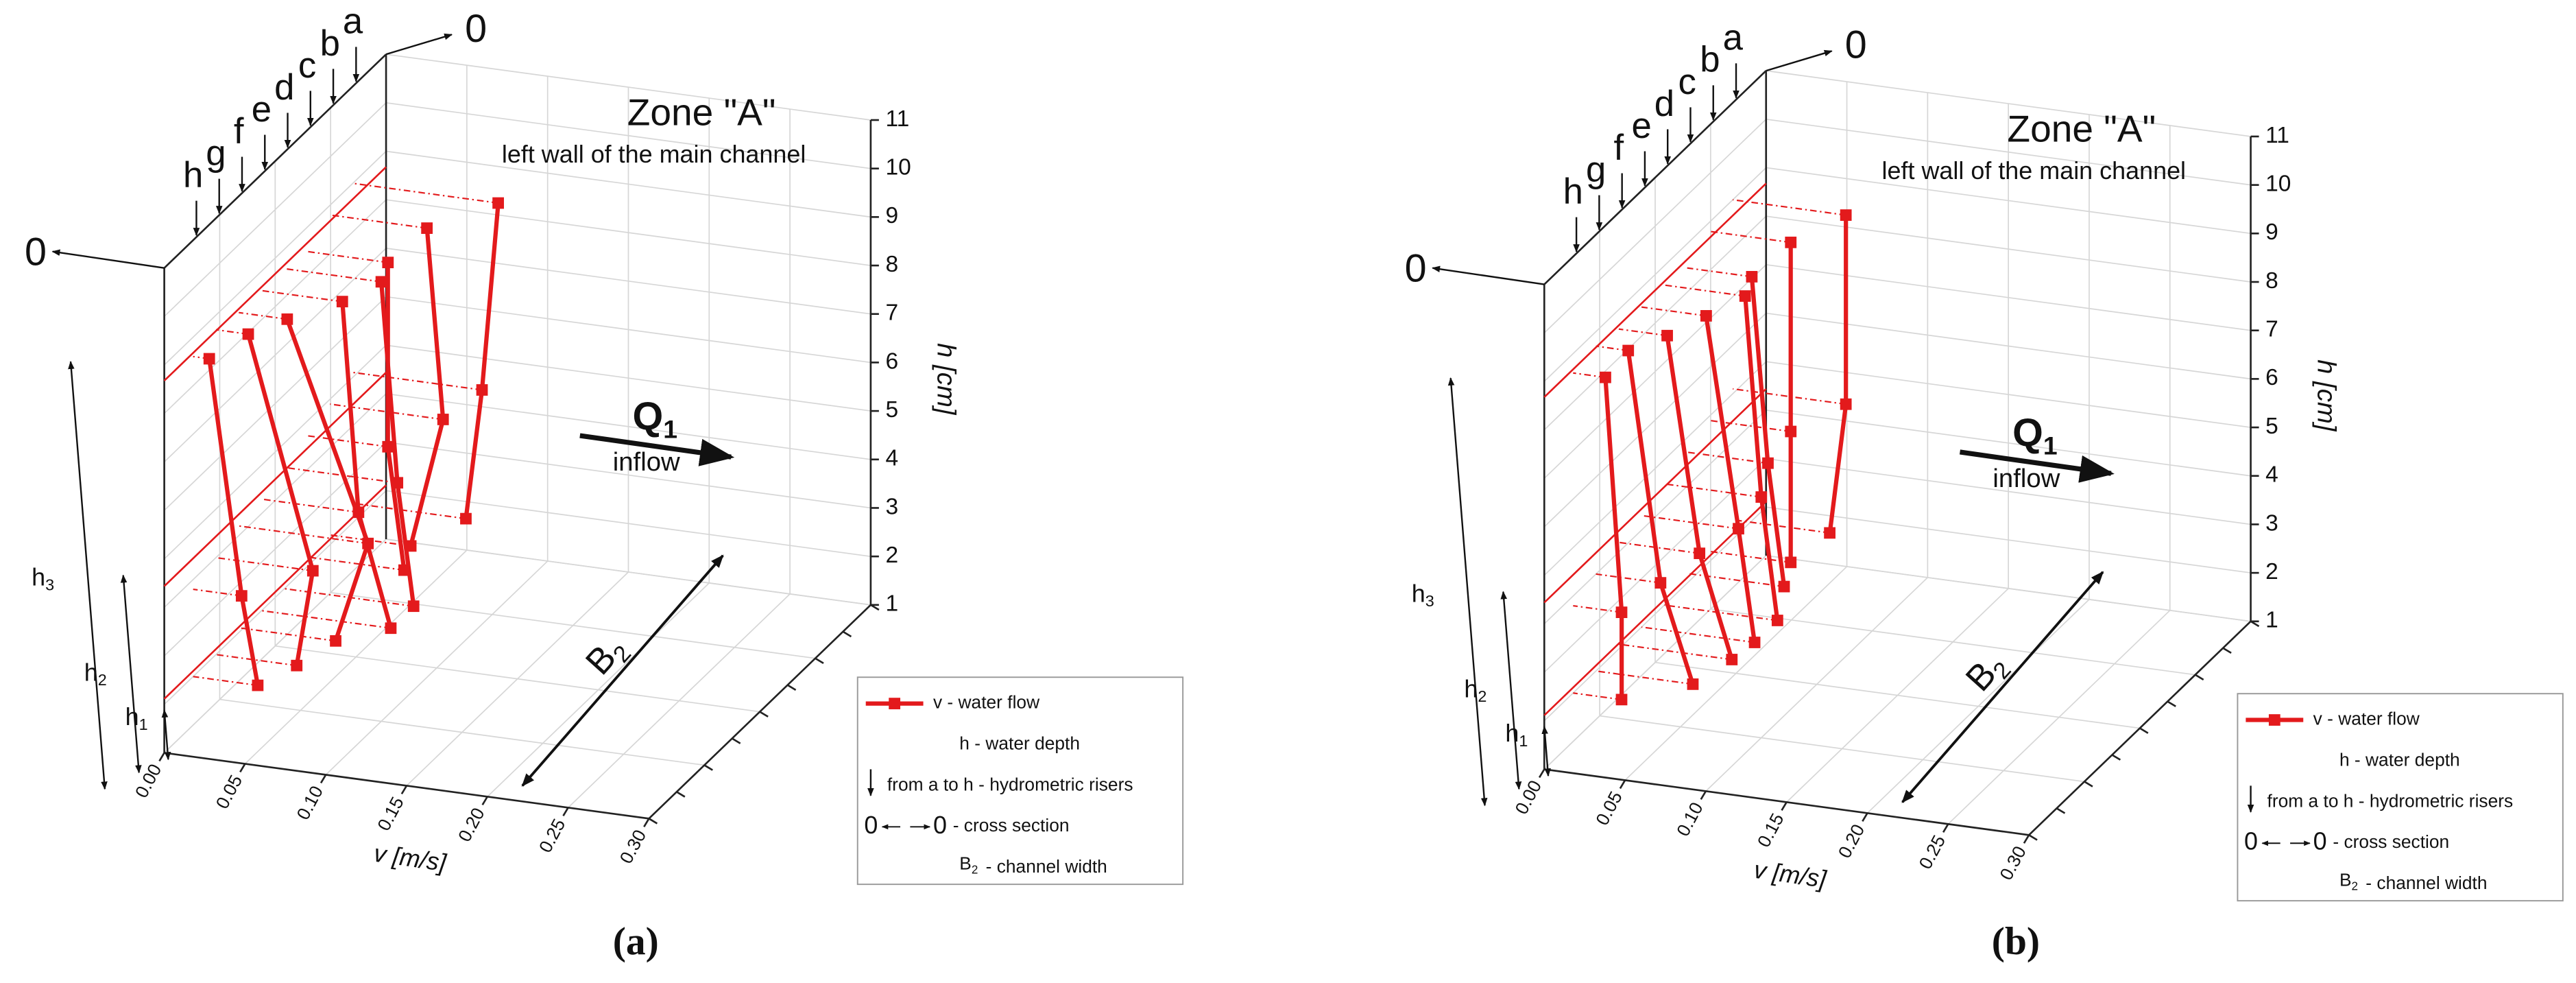 This screenshot has height=983, width=2576. I want to click on legend-marker, so click(2274, 720).